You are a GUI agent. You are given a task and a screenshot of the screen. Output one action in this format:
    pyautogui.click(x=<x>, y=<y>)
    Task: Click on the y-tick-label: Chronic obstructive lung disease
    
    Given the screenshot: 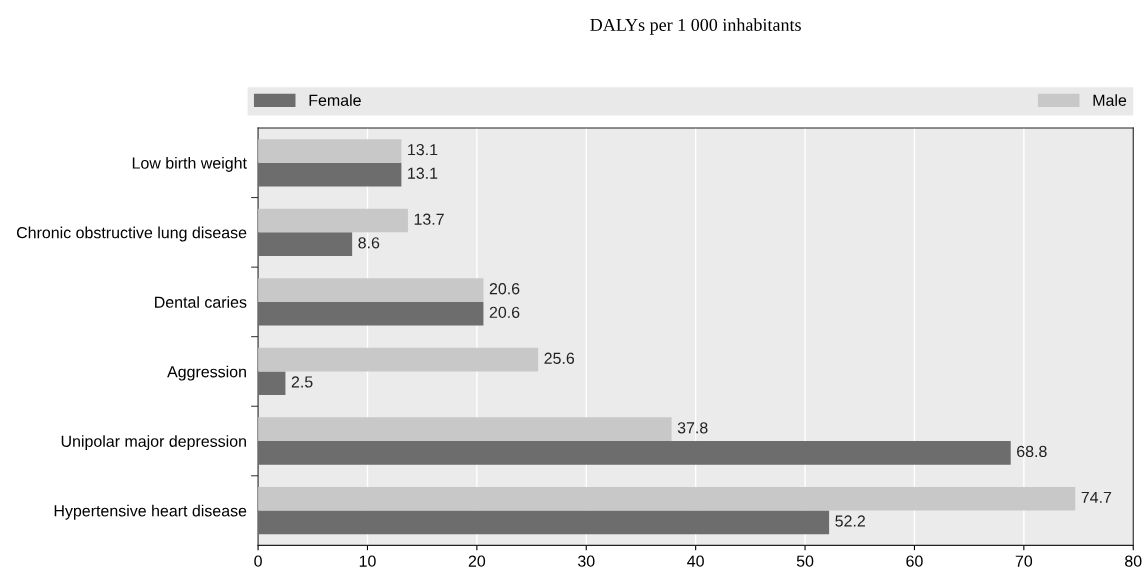 What is the action you would take?
    pyautogui.click(x=131, y=234)
    